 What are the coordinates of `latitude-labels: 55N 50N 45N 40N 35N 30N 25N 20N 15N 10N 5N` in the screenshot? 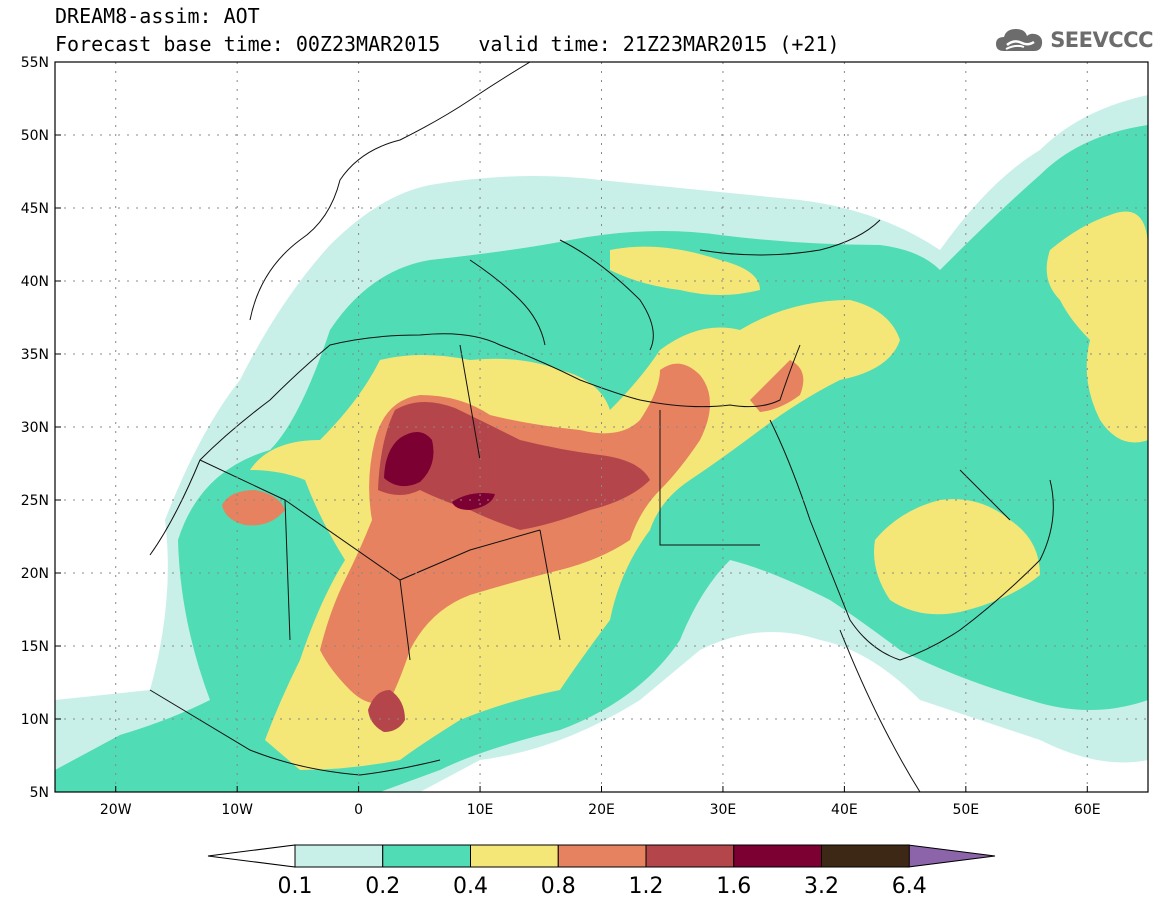 It's located at (41, 428).